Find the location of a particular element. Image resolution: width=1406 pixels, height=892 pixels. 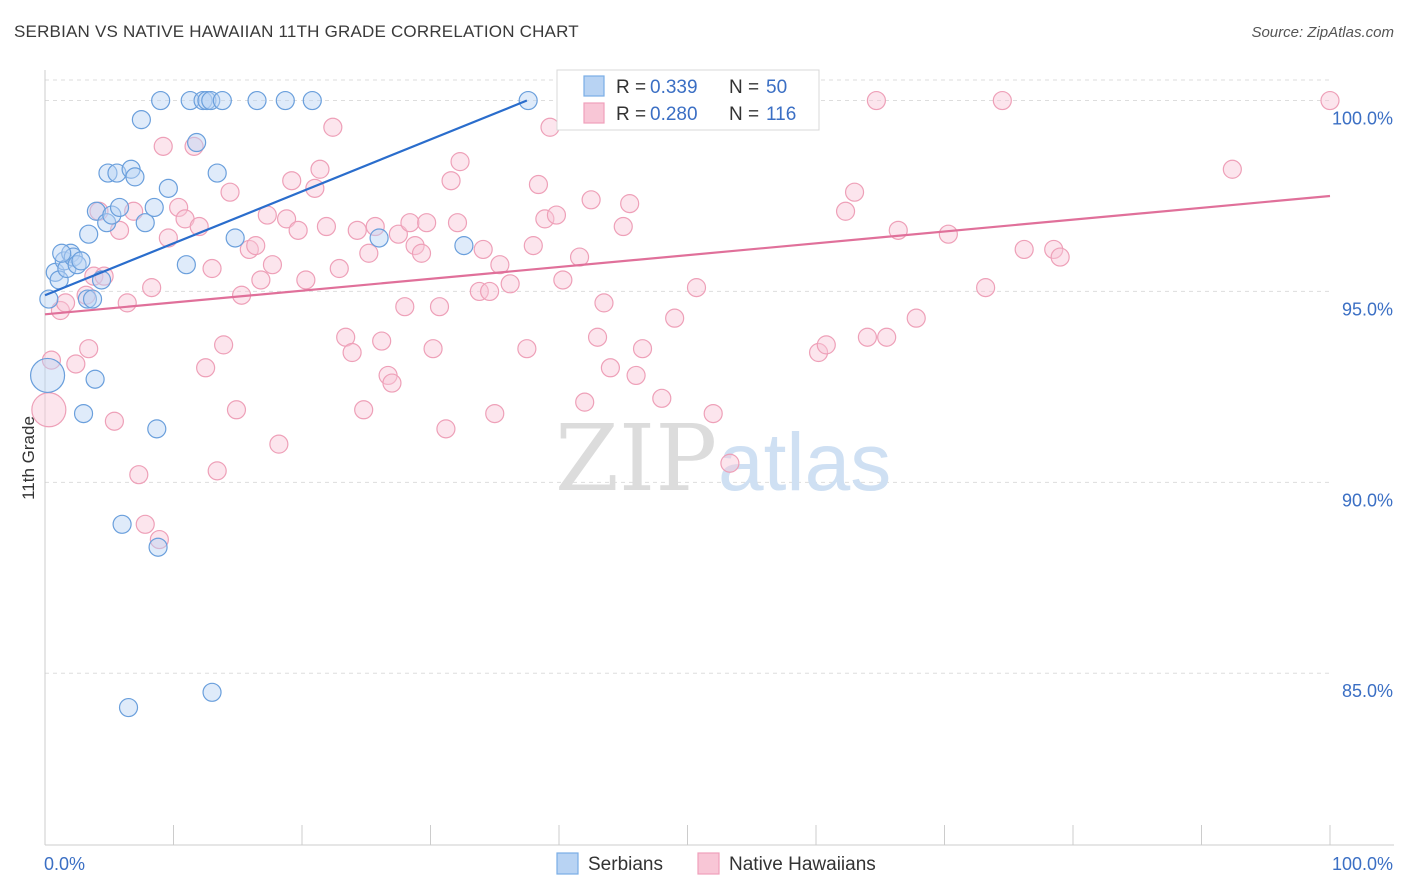

y-tick-label: 95.0% is located at coordinates (1367, 309).